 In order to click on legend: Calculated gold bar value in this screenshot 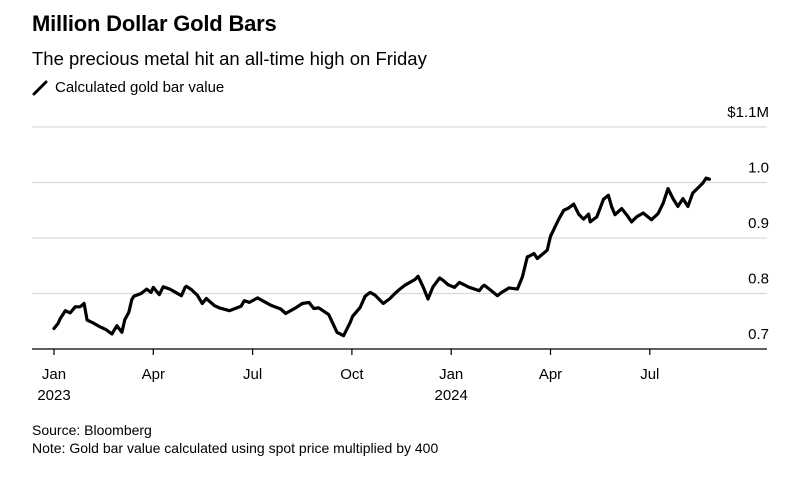, I will do `click(128, 87)`.